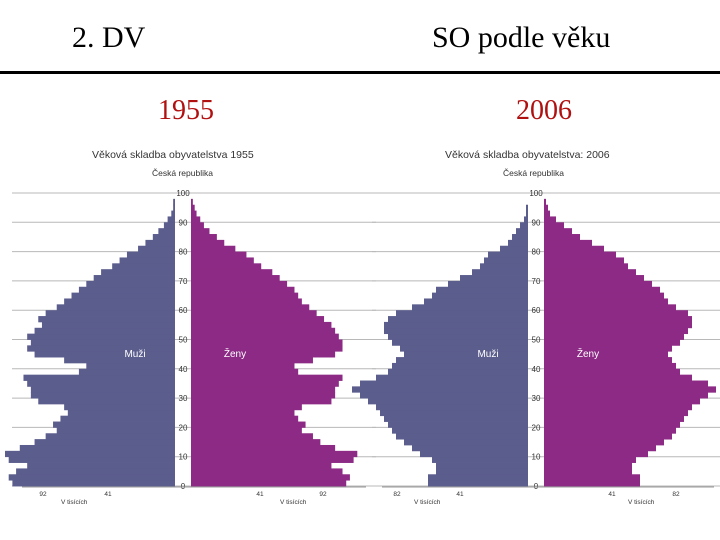 Image resolution: width=720 pixels, height=540 pixels. Describe the element at coordinates (183, 398) in the screenshot. I see `age-tick-label: 30` at that location.